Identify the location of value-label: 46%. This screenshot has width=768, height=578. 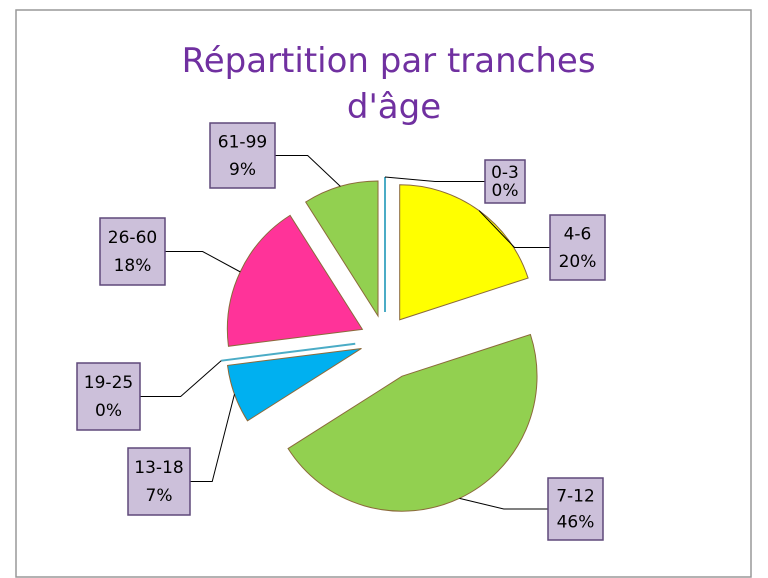
(576, 523).